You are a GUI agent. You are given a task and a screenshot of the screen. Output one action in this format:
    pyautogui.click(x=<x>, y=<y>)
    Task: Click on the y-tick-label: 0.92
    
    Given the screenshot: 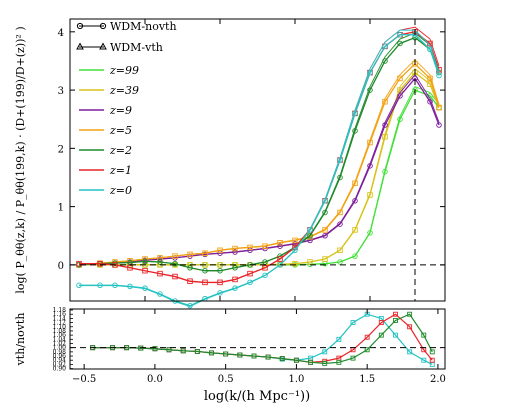 What is the action you would take?
    pyautogui.click(x=60, y=364)
    